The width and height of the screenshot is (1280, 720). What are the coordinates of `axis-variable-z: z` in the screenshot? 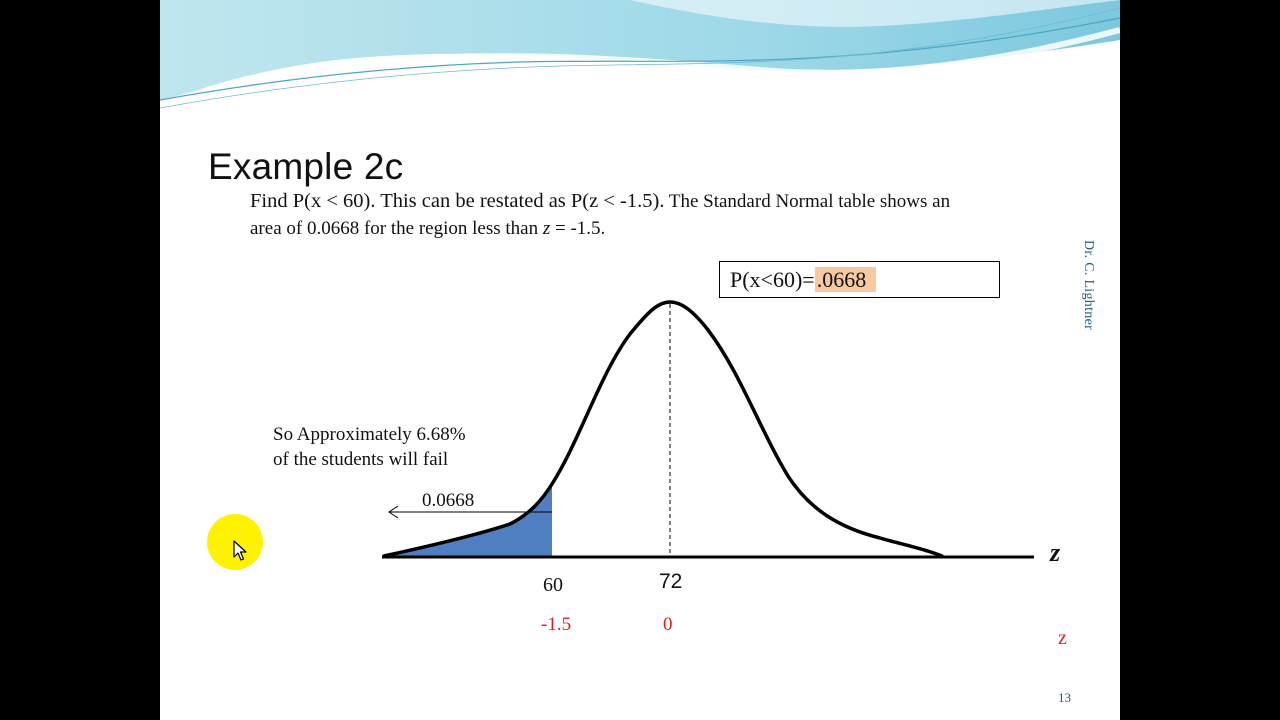 It's located at (1055, 552).